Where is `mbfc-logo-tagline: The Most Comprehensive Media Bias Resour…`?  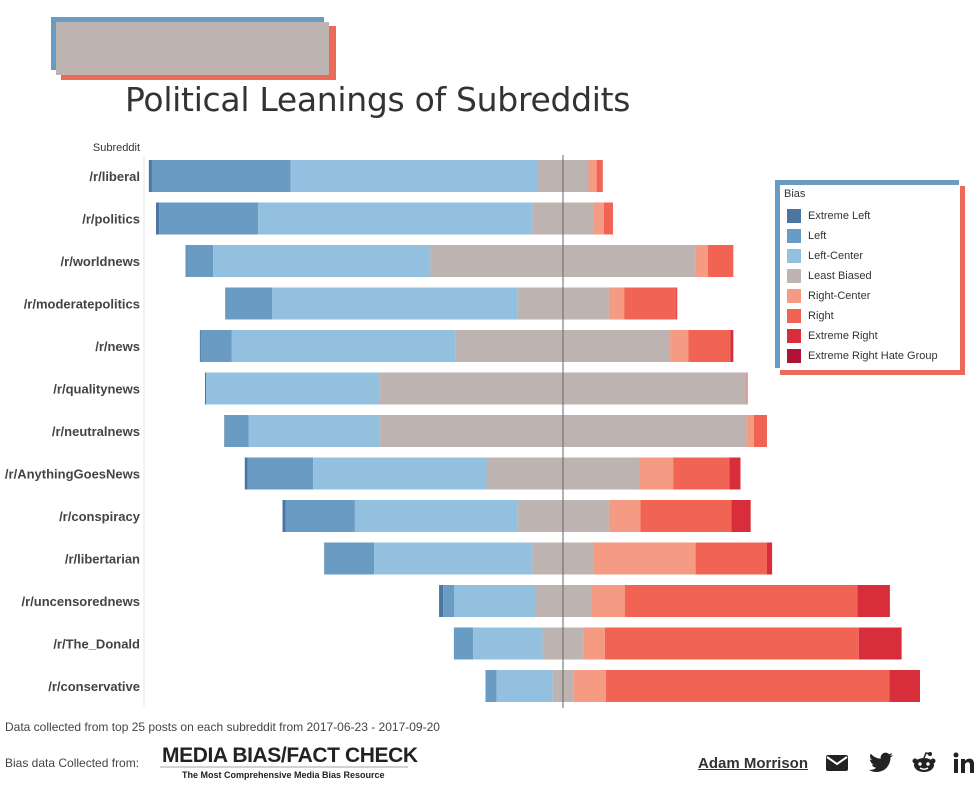 mbfc-logo-tagline: The Most Comprehensive Media Bias Resour… is located at coordinates (283, 775).